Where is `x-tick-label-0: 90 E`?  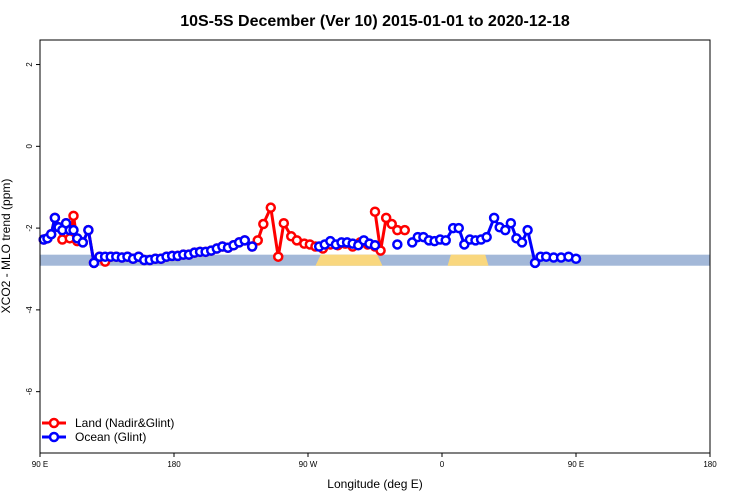 x-tick-label-0: 90 E is located at coordinates (40, 464).